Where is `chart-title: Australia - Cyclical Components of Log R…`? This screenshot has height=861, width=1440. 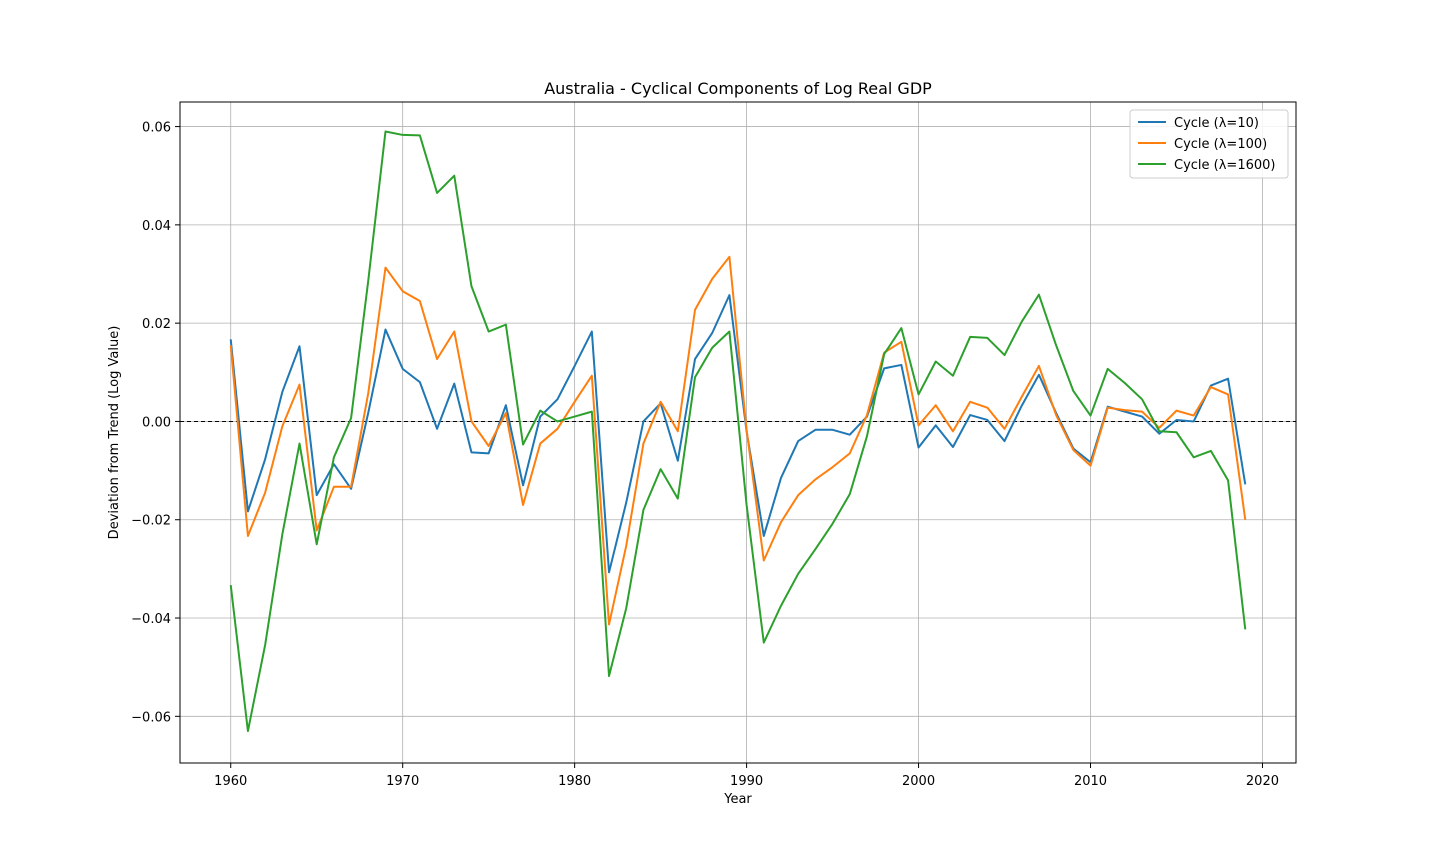
chart-title: Australia - Cyclical Components of Log R… is located at coordinates (738, 88).